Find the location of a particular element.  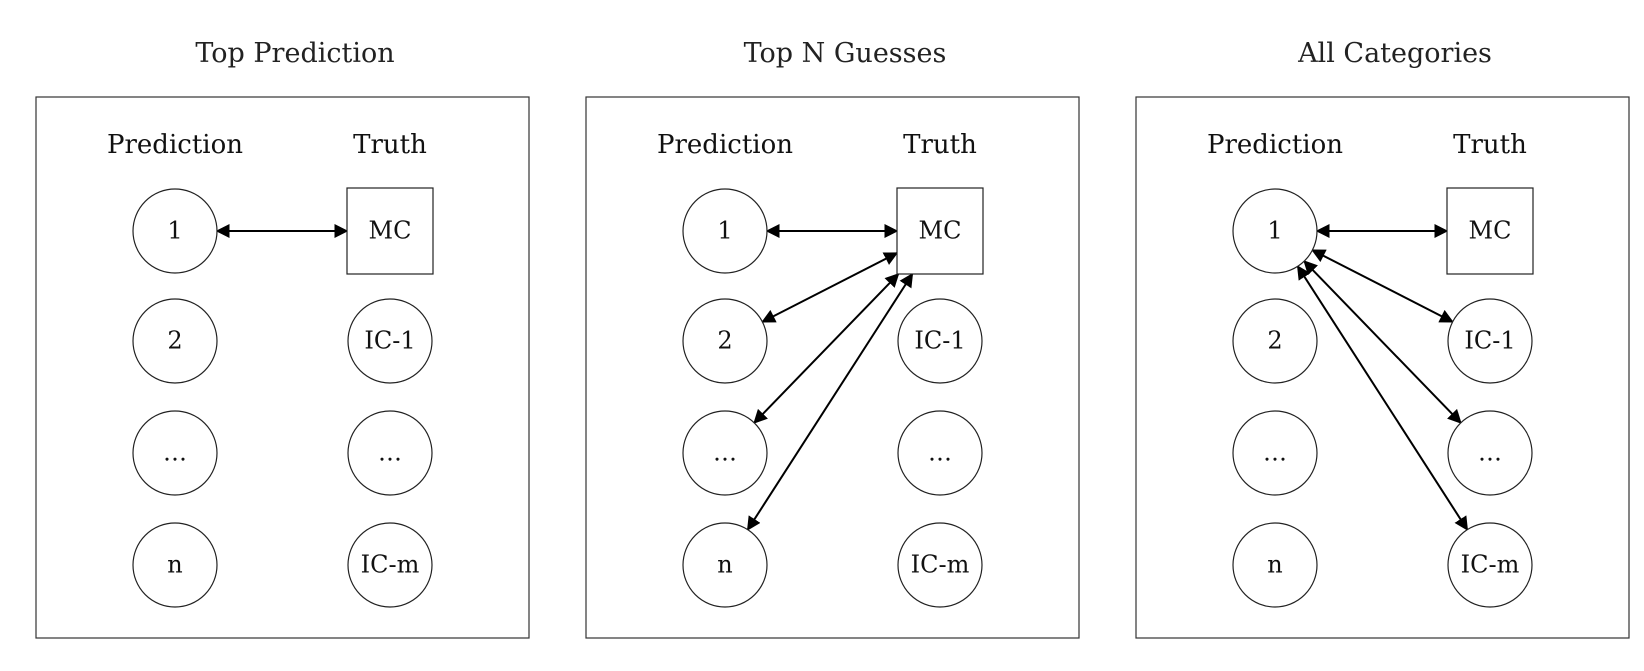

panel-title: All Categories is located at coordinates (1394, 53).